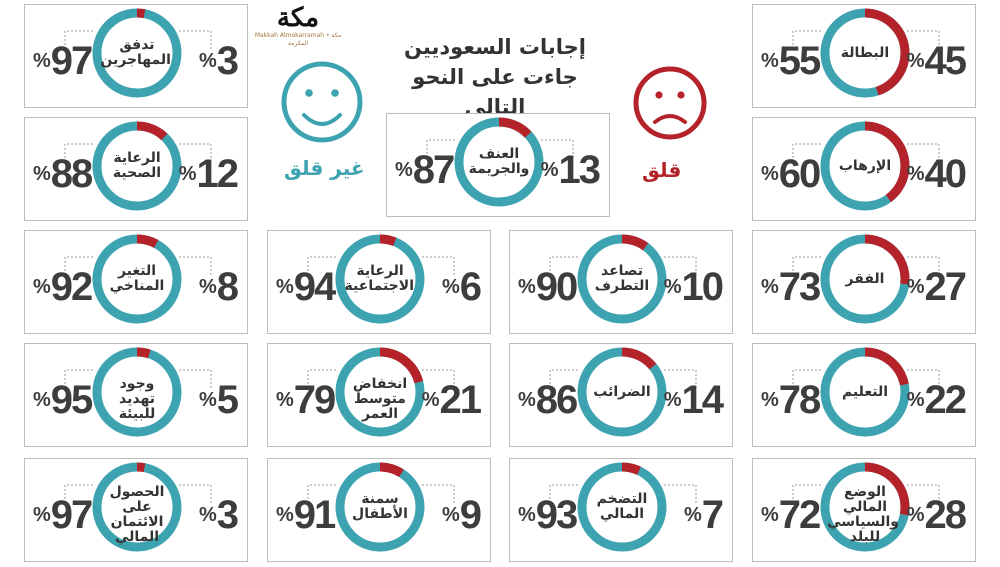  Describe the element at coordinates (622, 506) in the screenshot. I see `issue-label: التضخم المالي` at that location.